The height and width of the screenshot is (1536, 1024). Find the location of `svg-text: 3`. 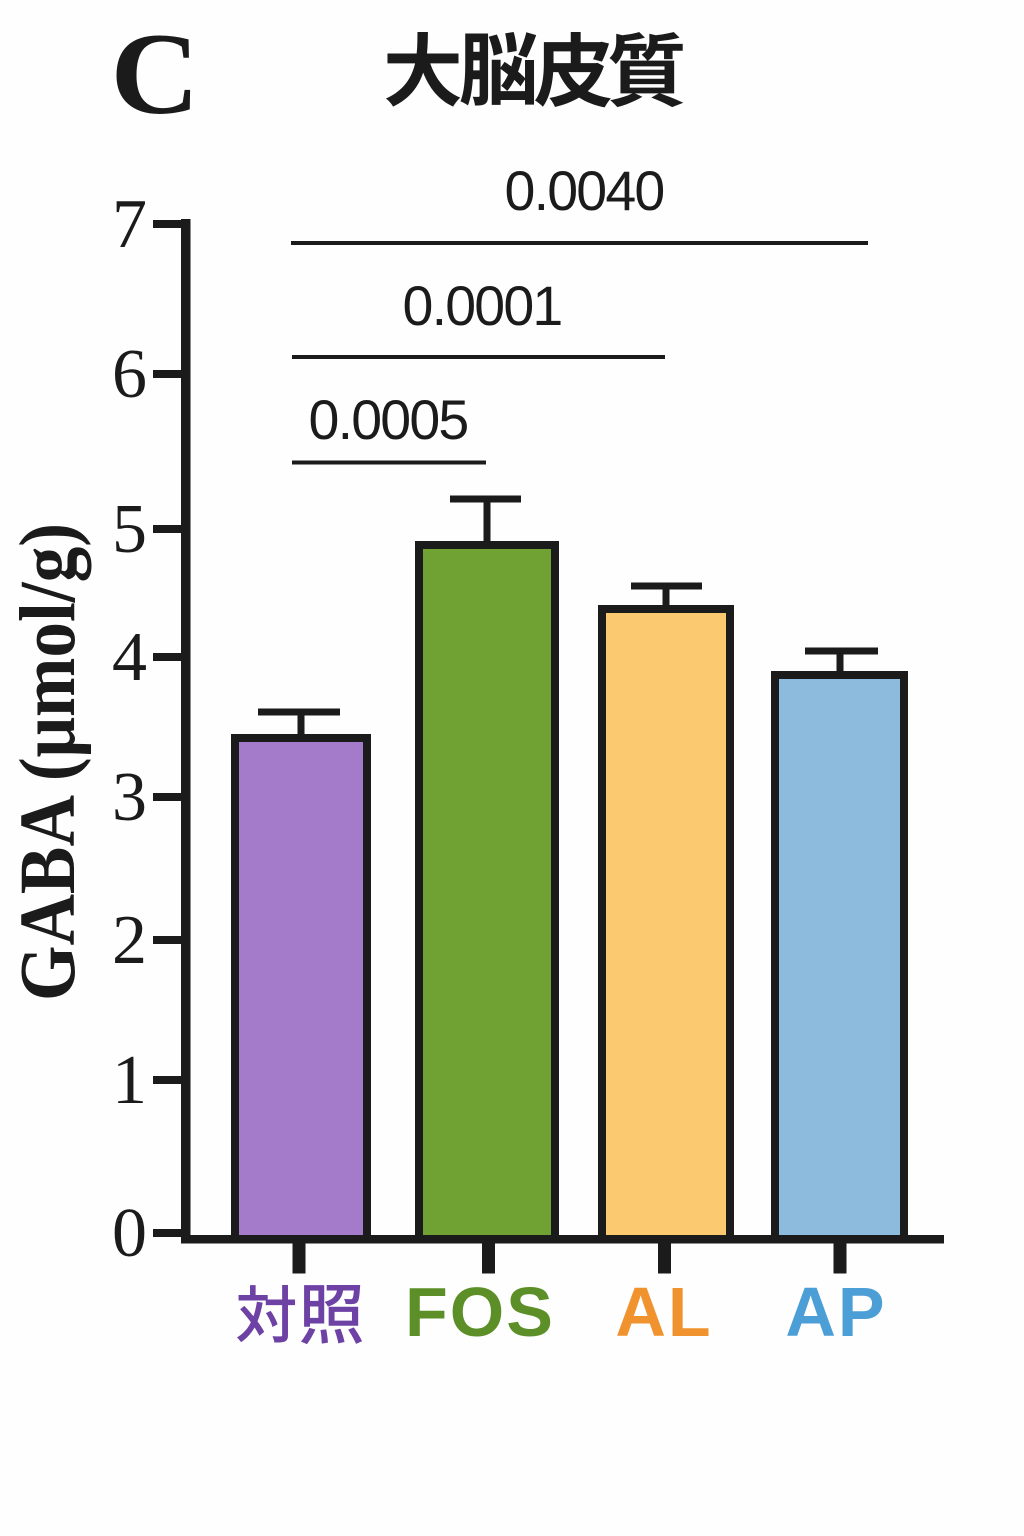

svg-text: 3 is located at coordinates (129, 797).